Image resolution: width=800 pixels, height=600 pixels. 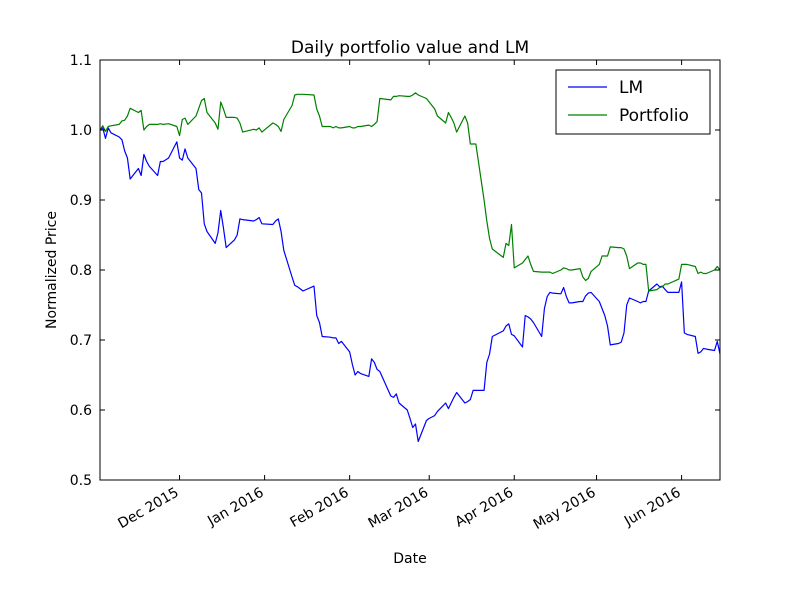 I want to click on legend-box, so click(x=633, y=102).